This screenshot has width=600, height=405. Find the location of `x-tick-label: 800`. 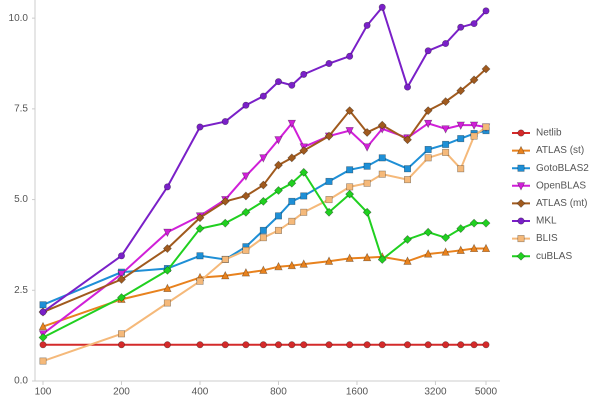

x-tick-label: 800 is located at coordinates (278, 392).